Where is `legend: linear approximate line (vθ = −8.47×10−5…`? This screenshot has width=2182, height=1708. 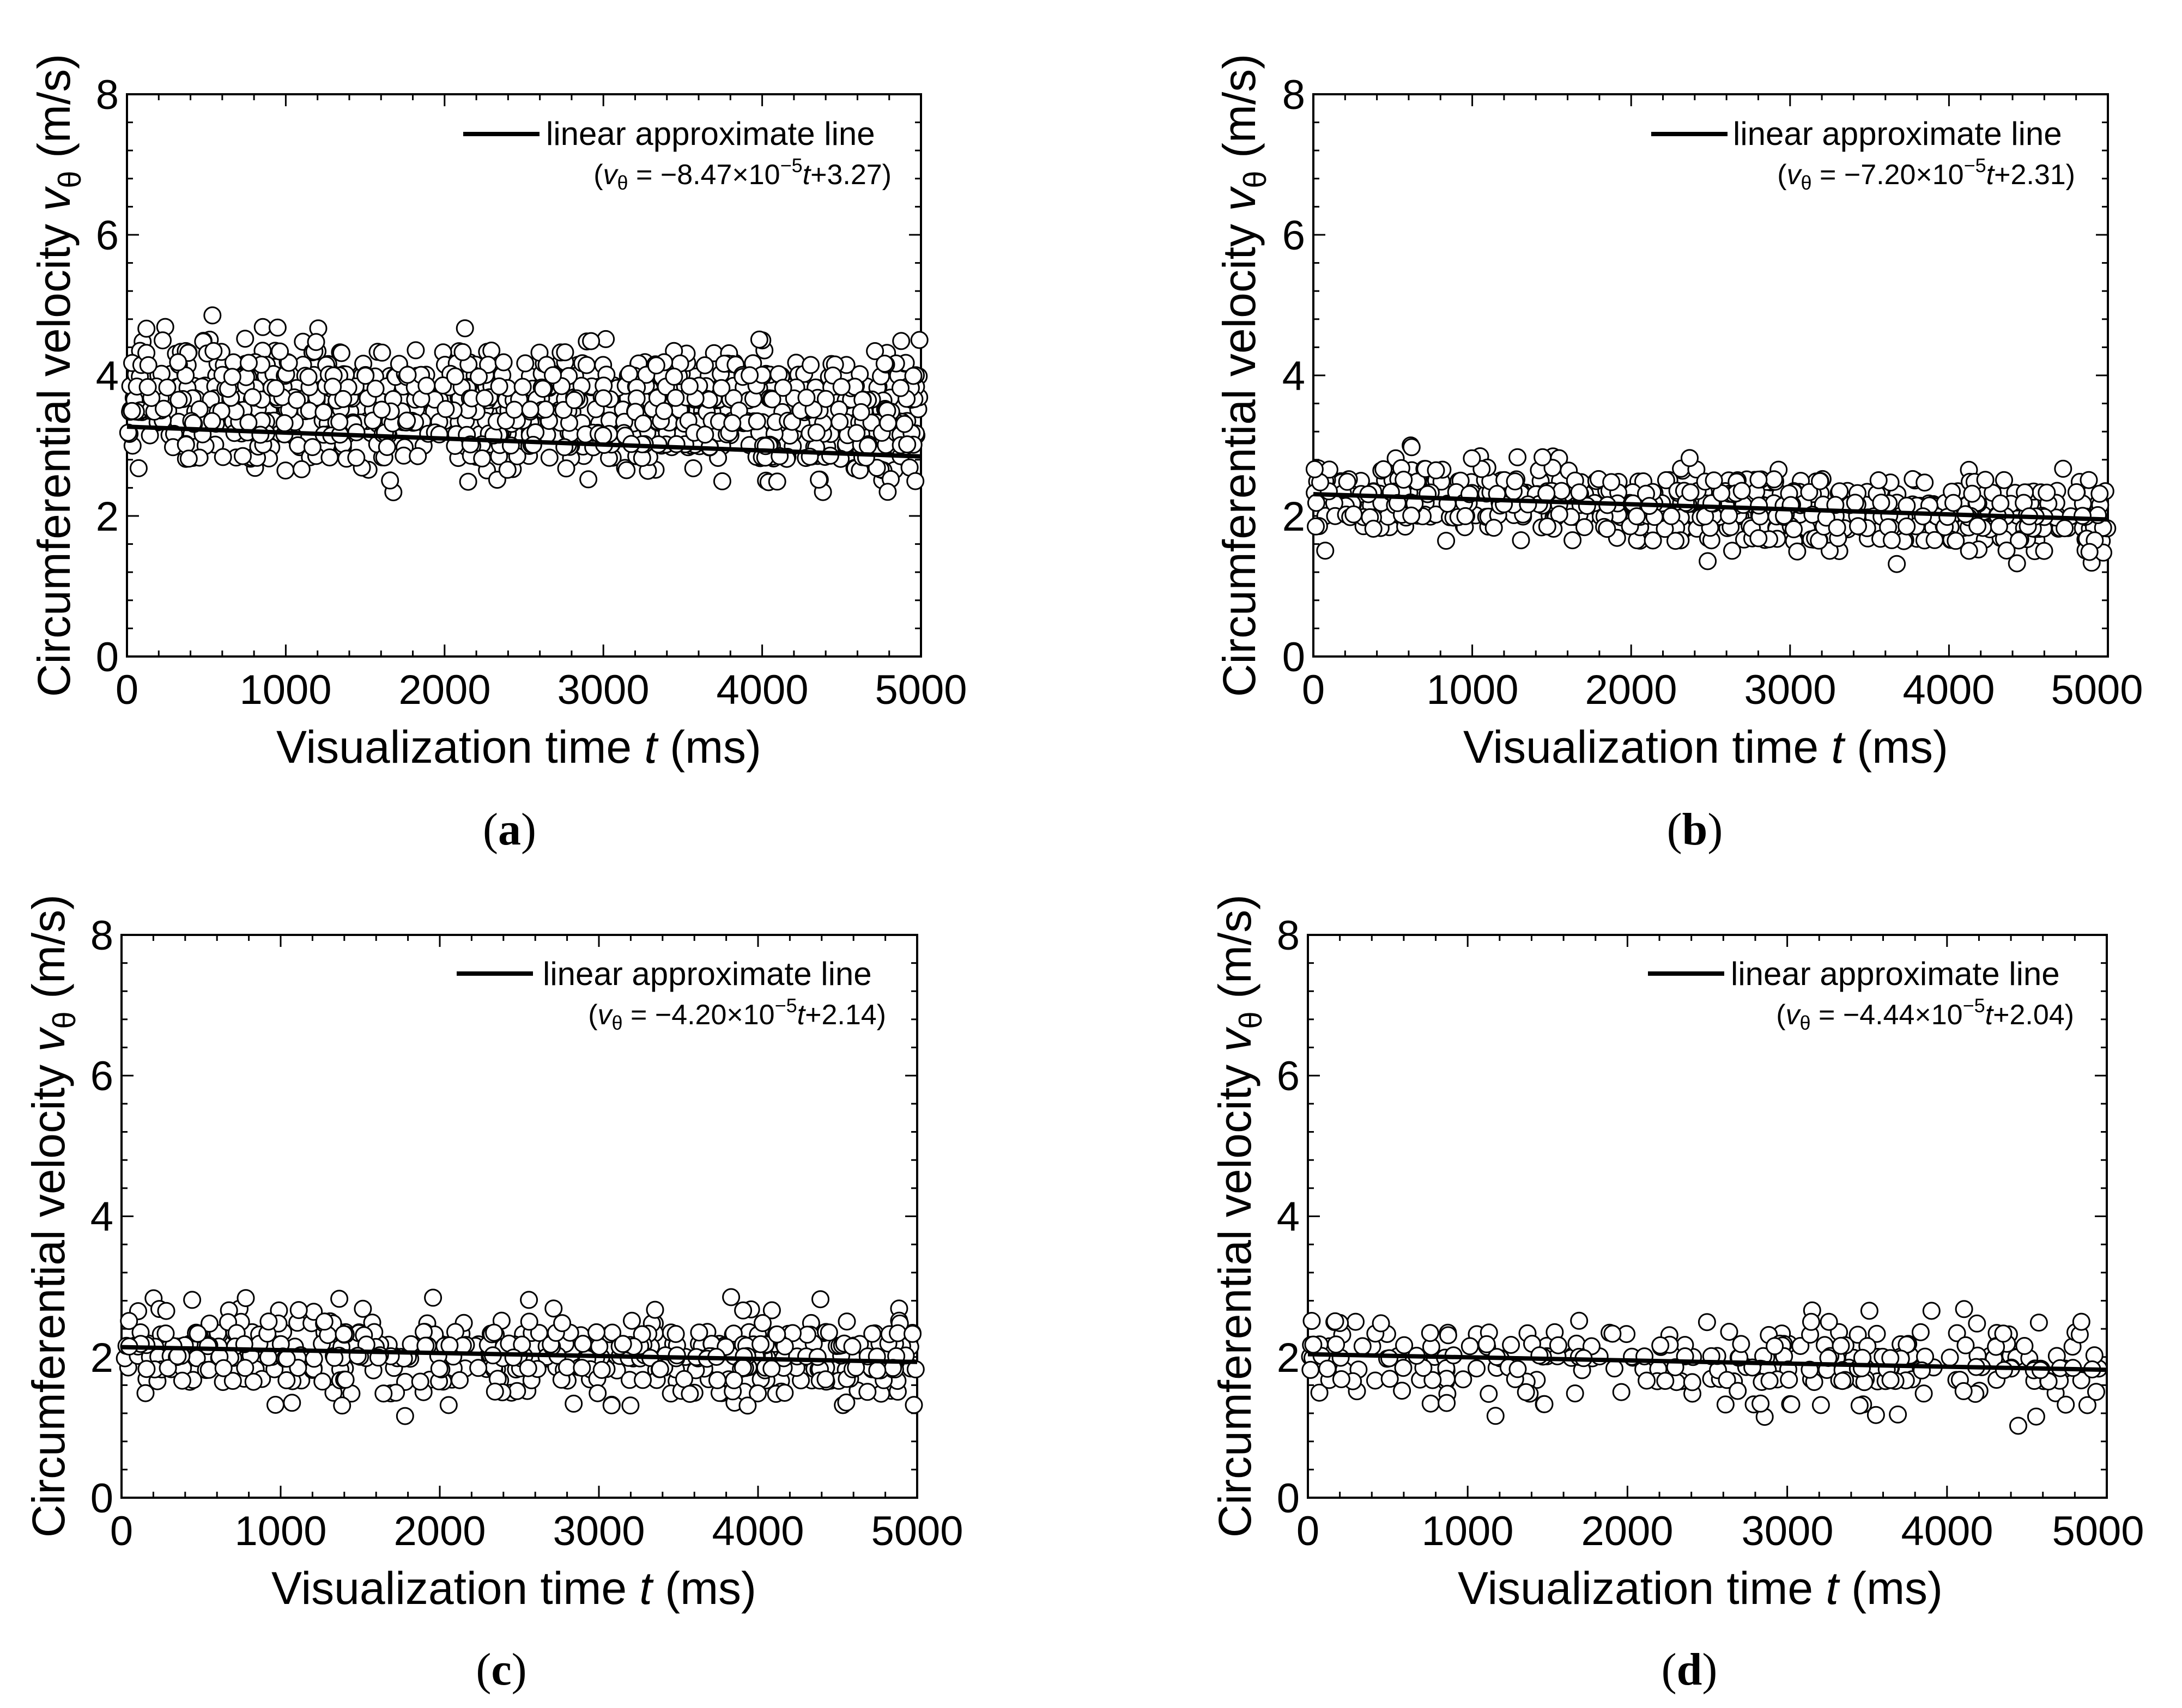
legend: linear approximate line (vθ = −8.47×10−5… is located at coordinates (677, 155).